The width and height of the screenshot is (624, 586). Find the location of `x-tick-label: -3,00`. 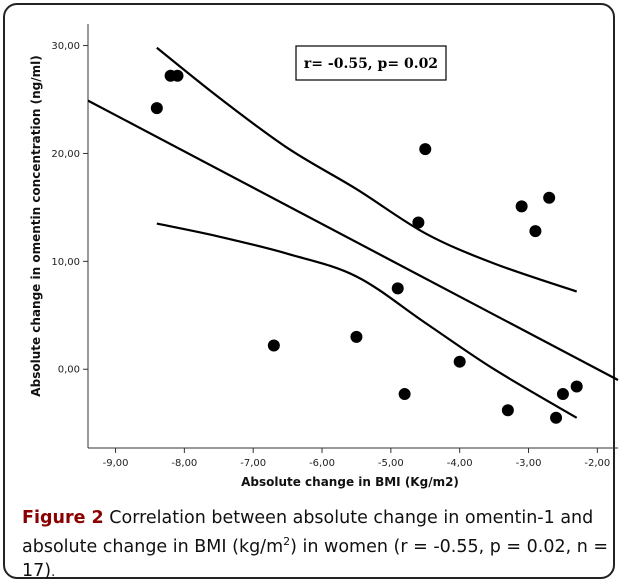

x-tick-label: -3,00 is located at coordinates (529, 463).